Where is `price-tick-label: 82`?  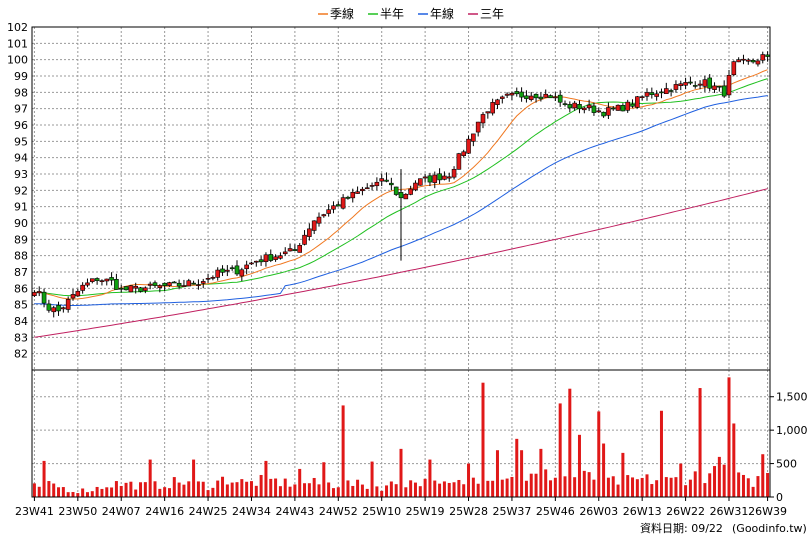
price-tick-label: 82 is located at coordinates (21, 354).